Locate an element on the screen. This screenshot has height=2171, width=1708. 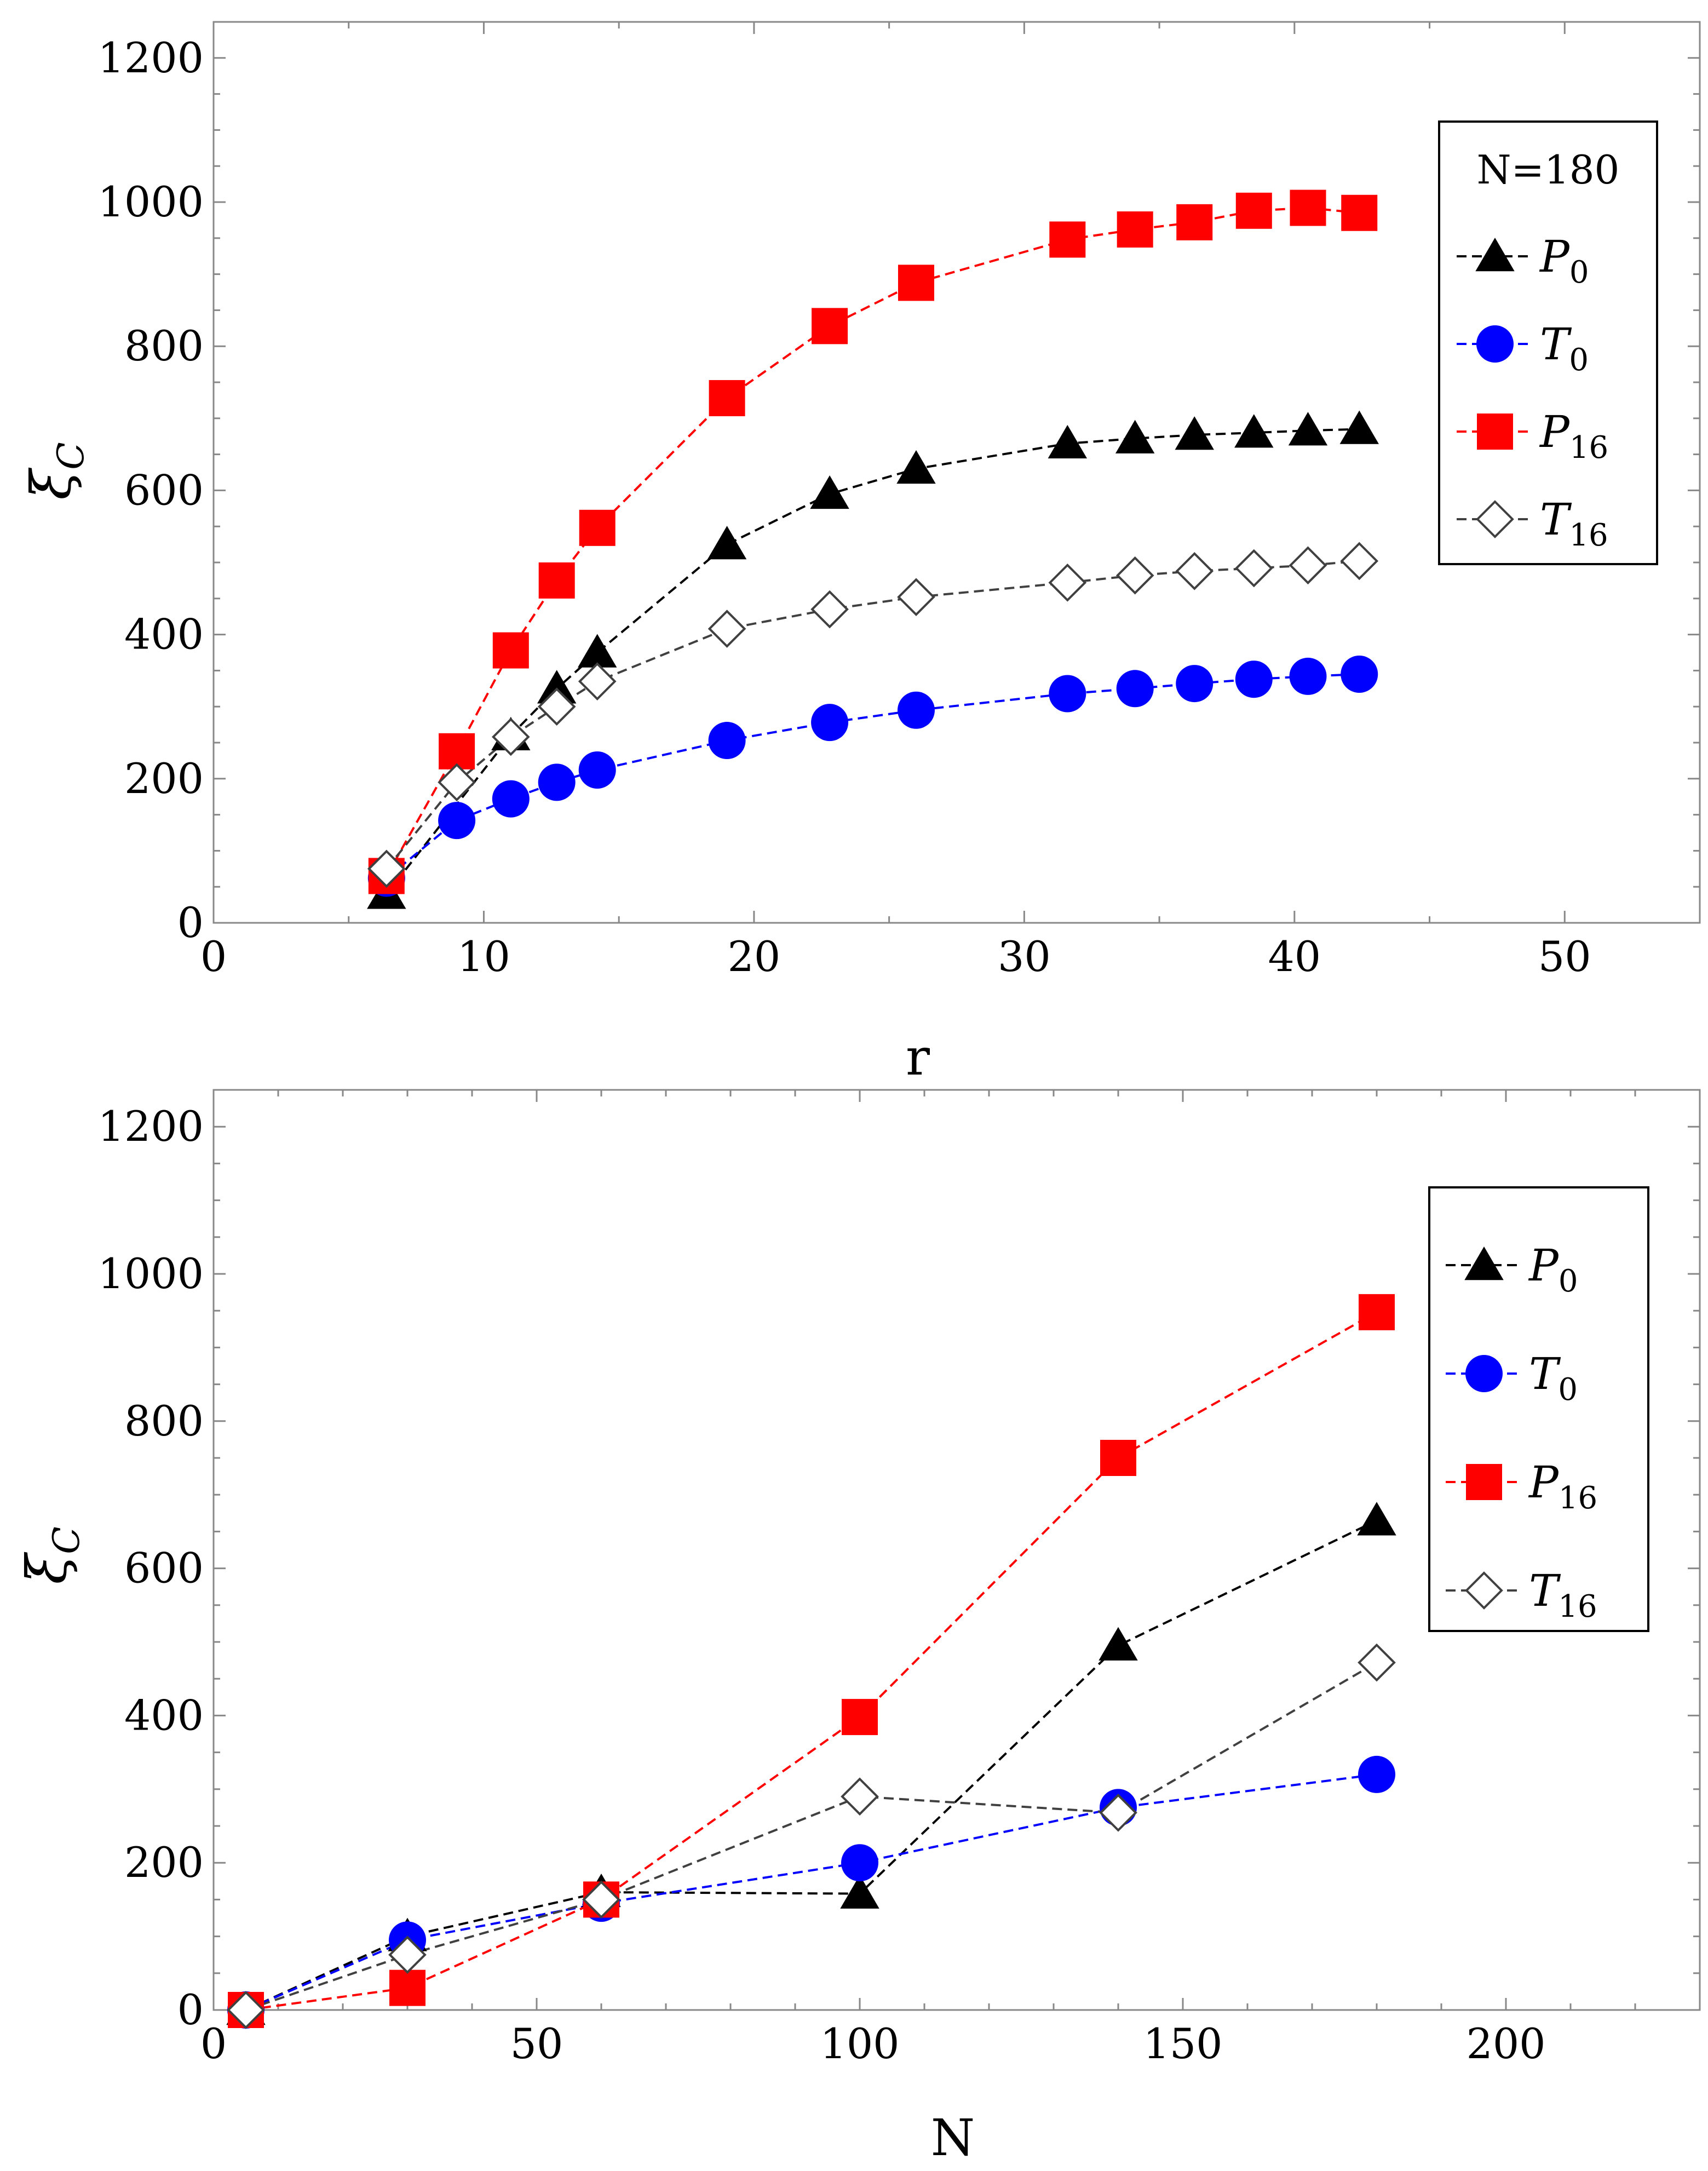
x-tick-label: 20 is located at coordinates (754, 956).